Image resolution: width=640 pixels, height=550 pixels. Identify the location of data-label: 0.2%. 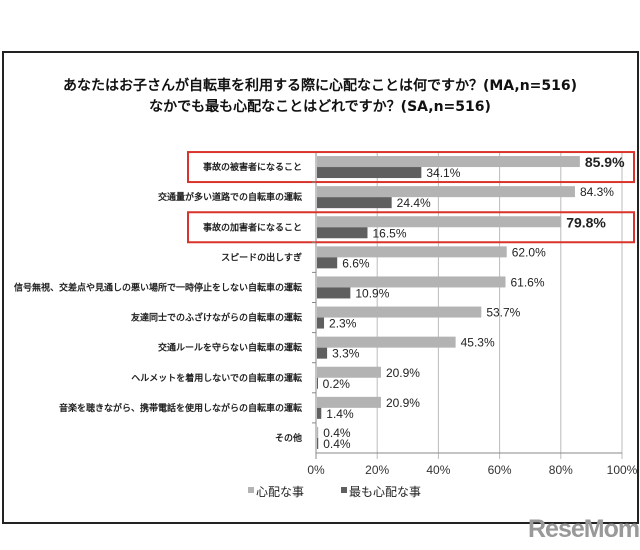
(337, 384).